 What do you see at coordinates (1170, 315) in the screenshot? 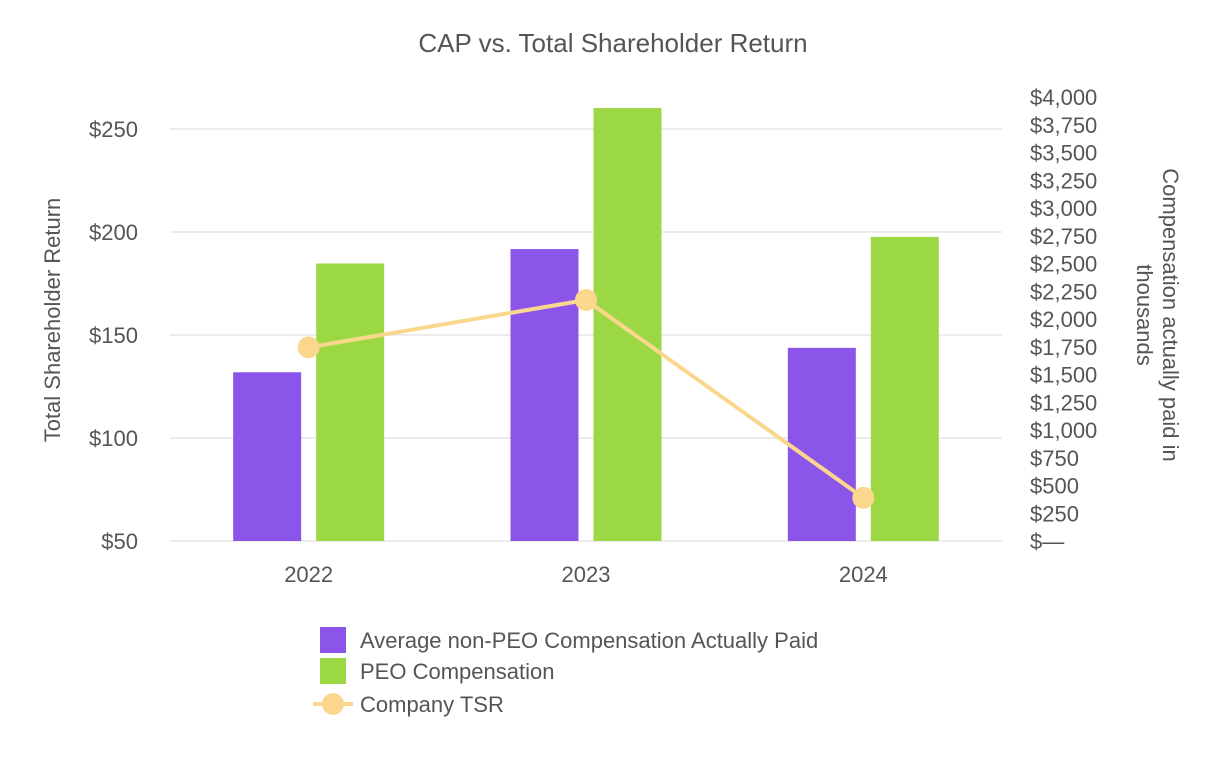
I see `right-axis-label-line1: Compensation actually paid in` at bounding box center [1170, 315].